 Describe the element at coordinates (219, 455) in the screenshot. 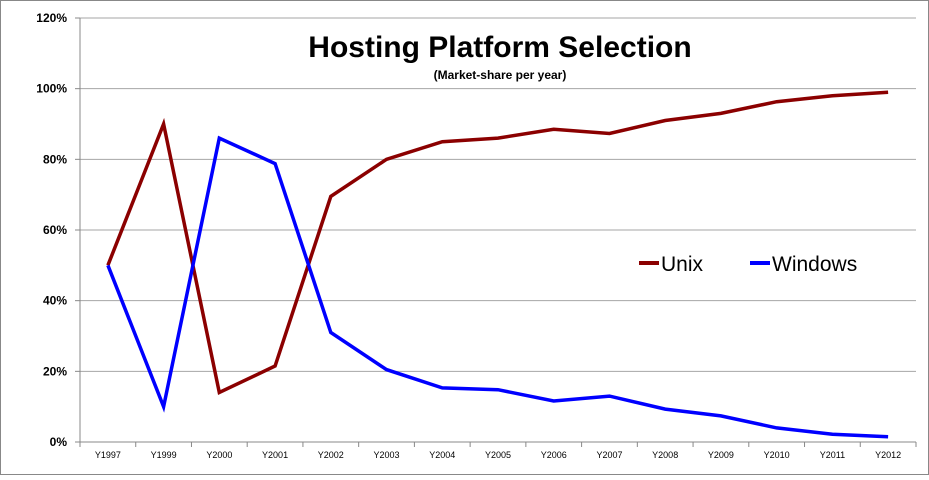

I see `x-tick-label: Y2000` at that location.